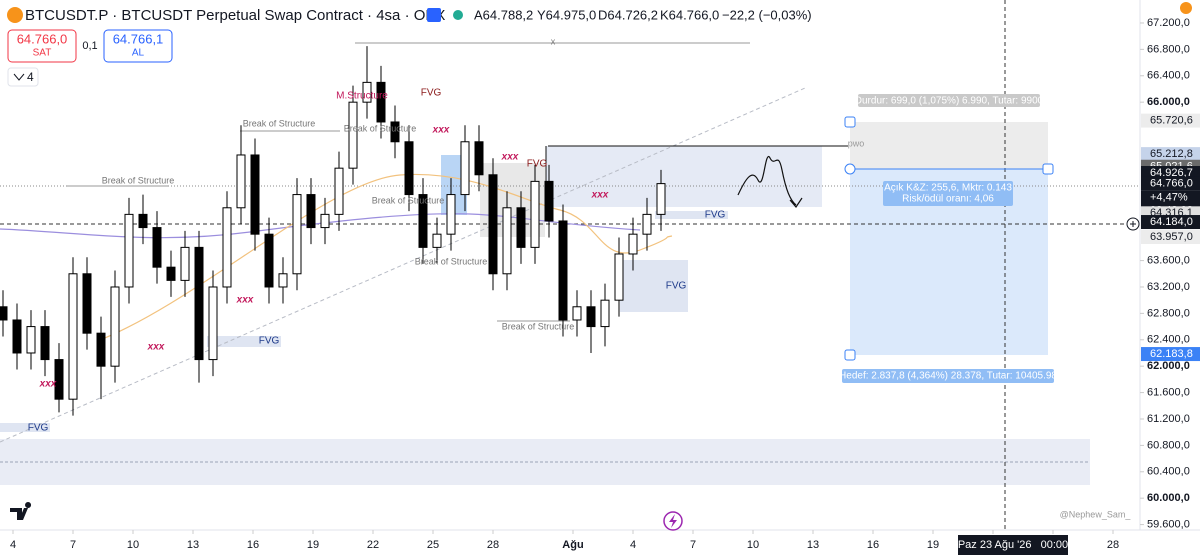  I want to click on sell-button, so click(42, 46).